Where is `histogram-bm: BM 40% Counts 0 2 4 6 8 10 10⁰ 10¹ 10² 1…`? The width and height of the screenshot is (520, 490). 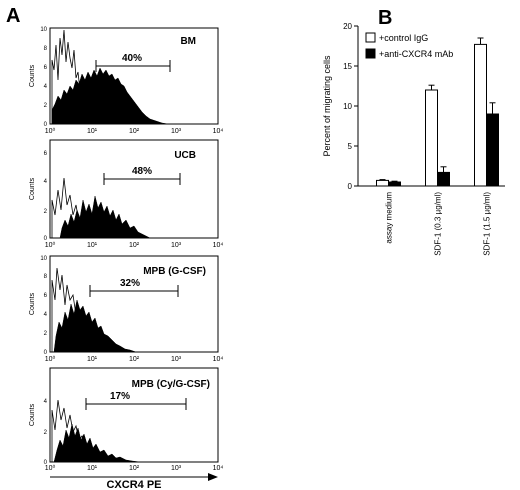 histogram-bm: BM 40% Counts 0 2 4 6 8 10 10⁰ 10¹ 10² 1… is located at coordinates (126, 81).